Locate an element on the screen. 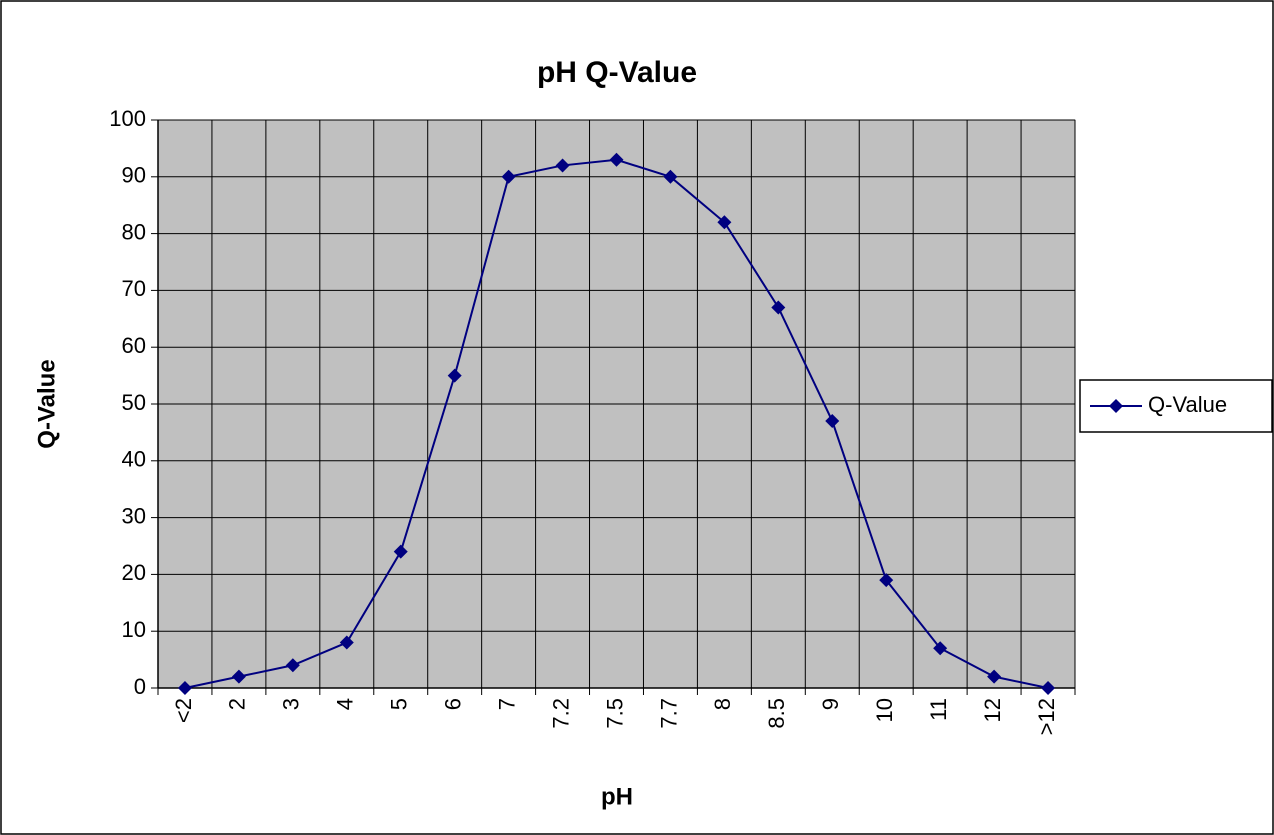  y-tick-label: 60 is located at coordinates (134, 345).